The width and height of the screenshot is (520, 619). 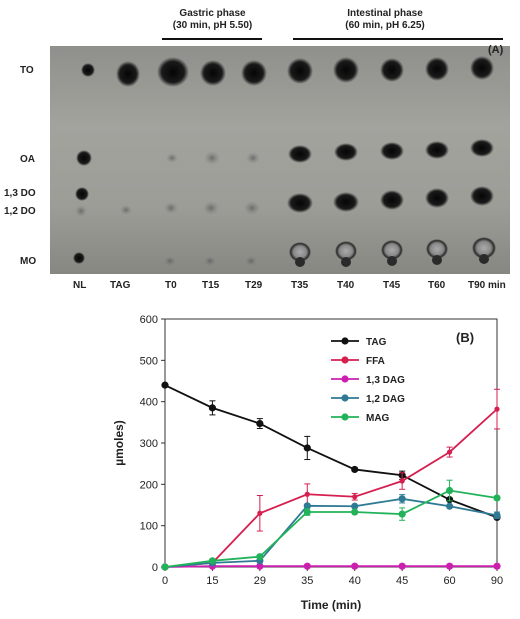 I want to click on gastric-phase-name: Gastric phase, so click(x=212, y=13).